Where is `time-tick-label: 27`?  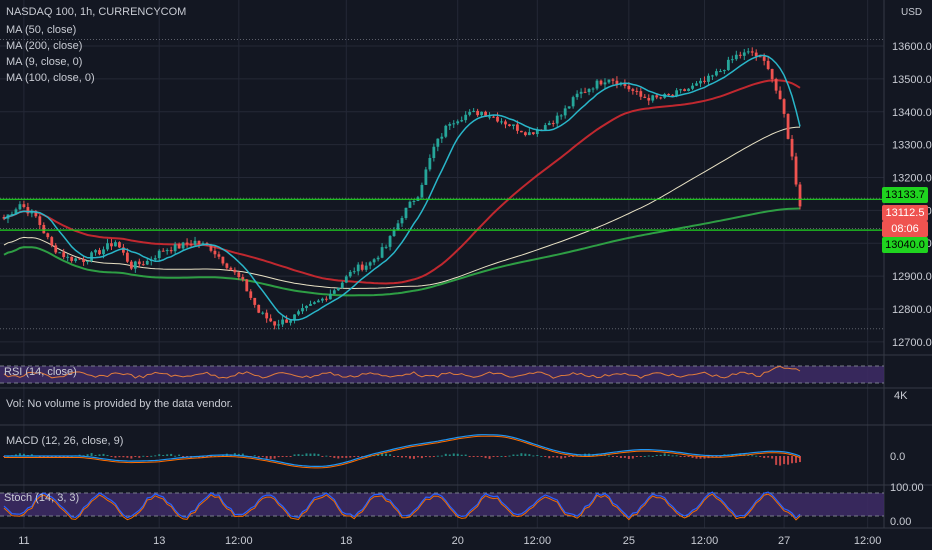
time-tick-label: 27 is located at coordinates (784, 541).